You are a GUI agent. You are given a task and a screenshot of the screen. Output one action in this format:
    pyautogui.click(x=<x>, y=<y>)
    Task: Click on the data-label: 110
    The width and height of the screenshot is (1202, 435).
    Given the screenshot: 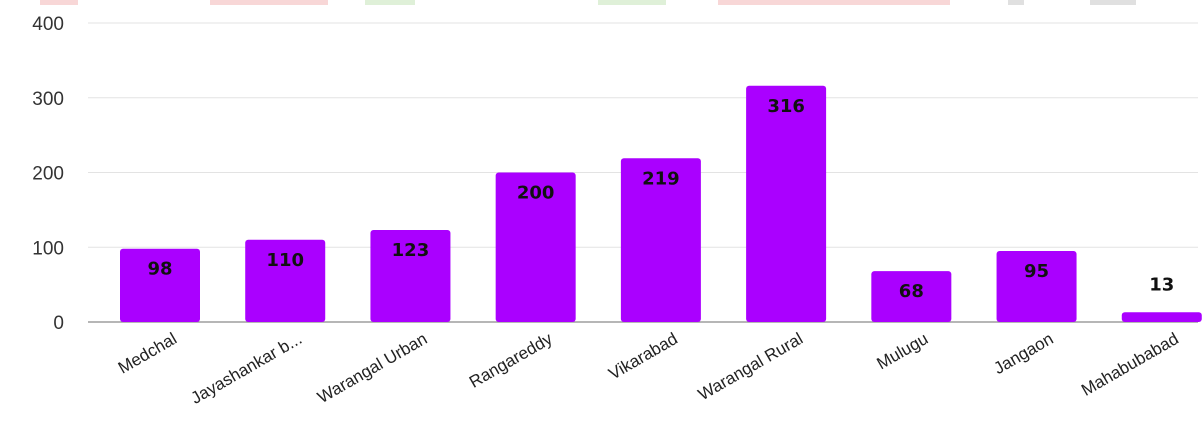 What is the action you would take?
    pyautogui.click(x=285, y=260)
    